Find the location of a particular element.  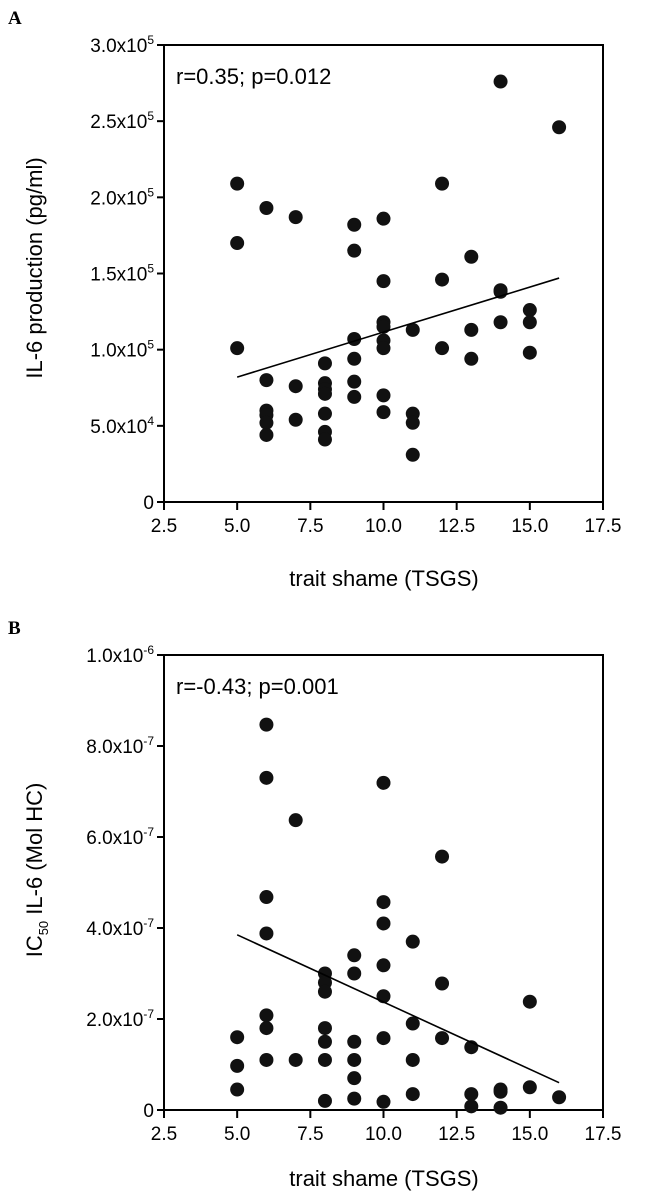

y-tick-label: 6.0x10⁻⁷ is located at coordinates (120, 837).